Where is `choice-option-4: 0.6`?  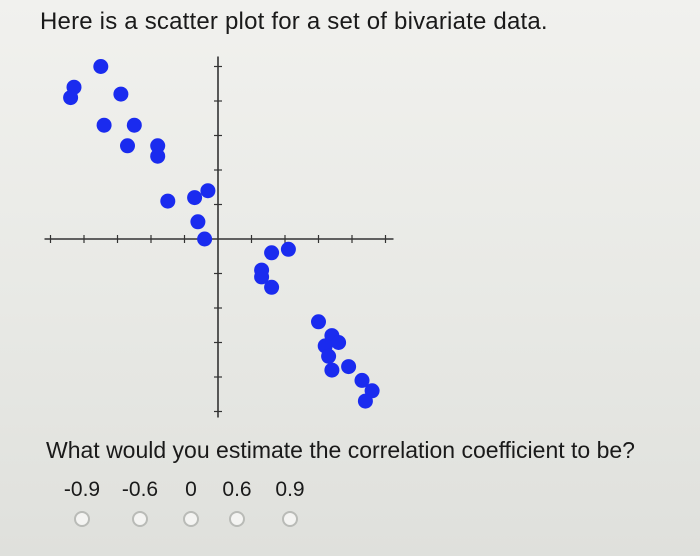
choice-option-4: 0.6 is located at coordinates (237, 502).